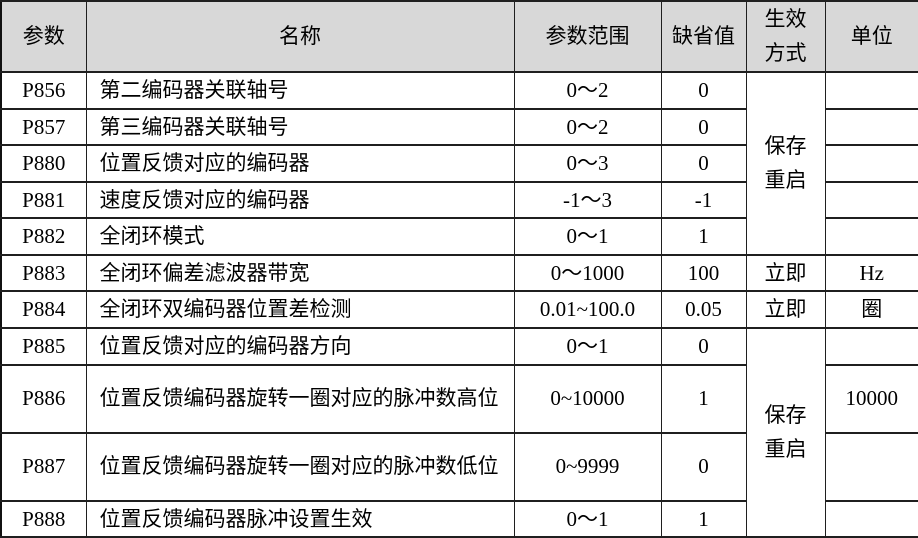 The image size is (918, 538). Describe the element at coordinates (300, 346) in the screenshot. I see `param-name-cell: 位置反馈对应的编码器方向` at that location.